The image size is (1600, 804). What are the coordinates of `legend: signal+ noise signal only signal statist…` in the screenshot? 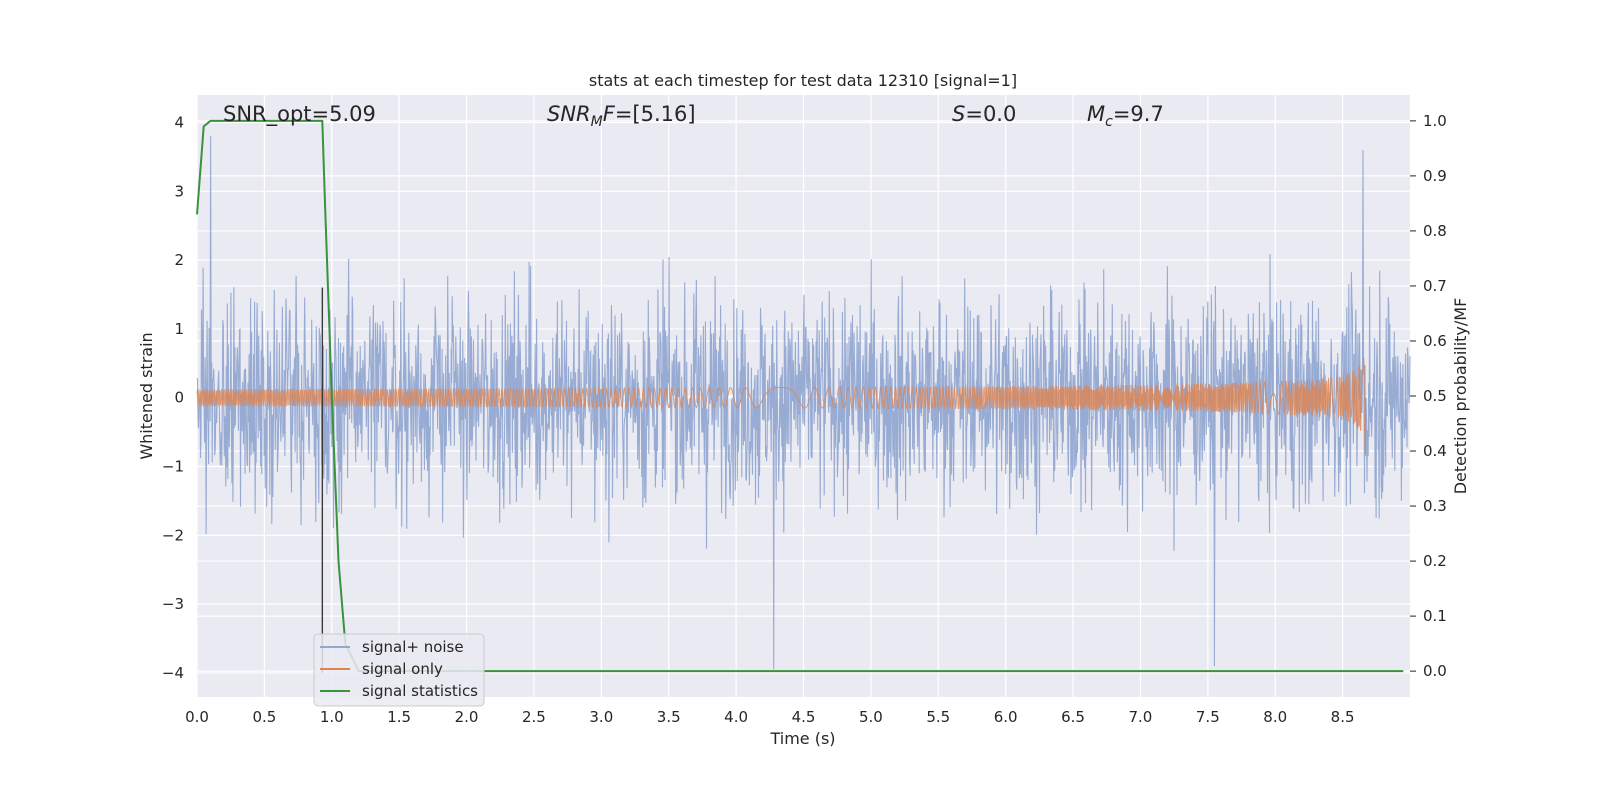 It's located at (399, 670).